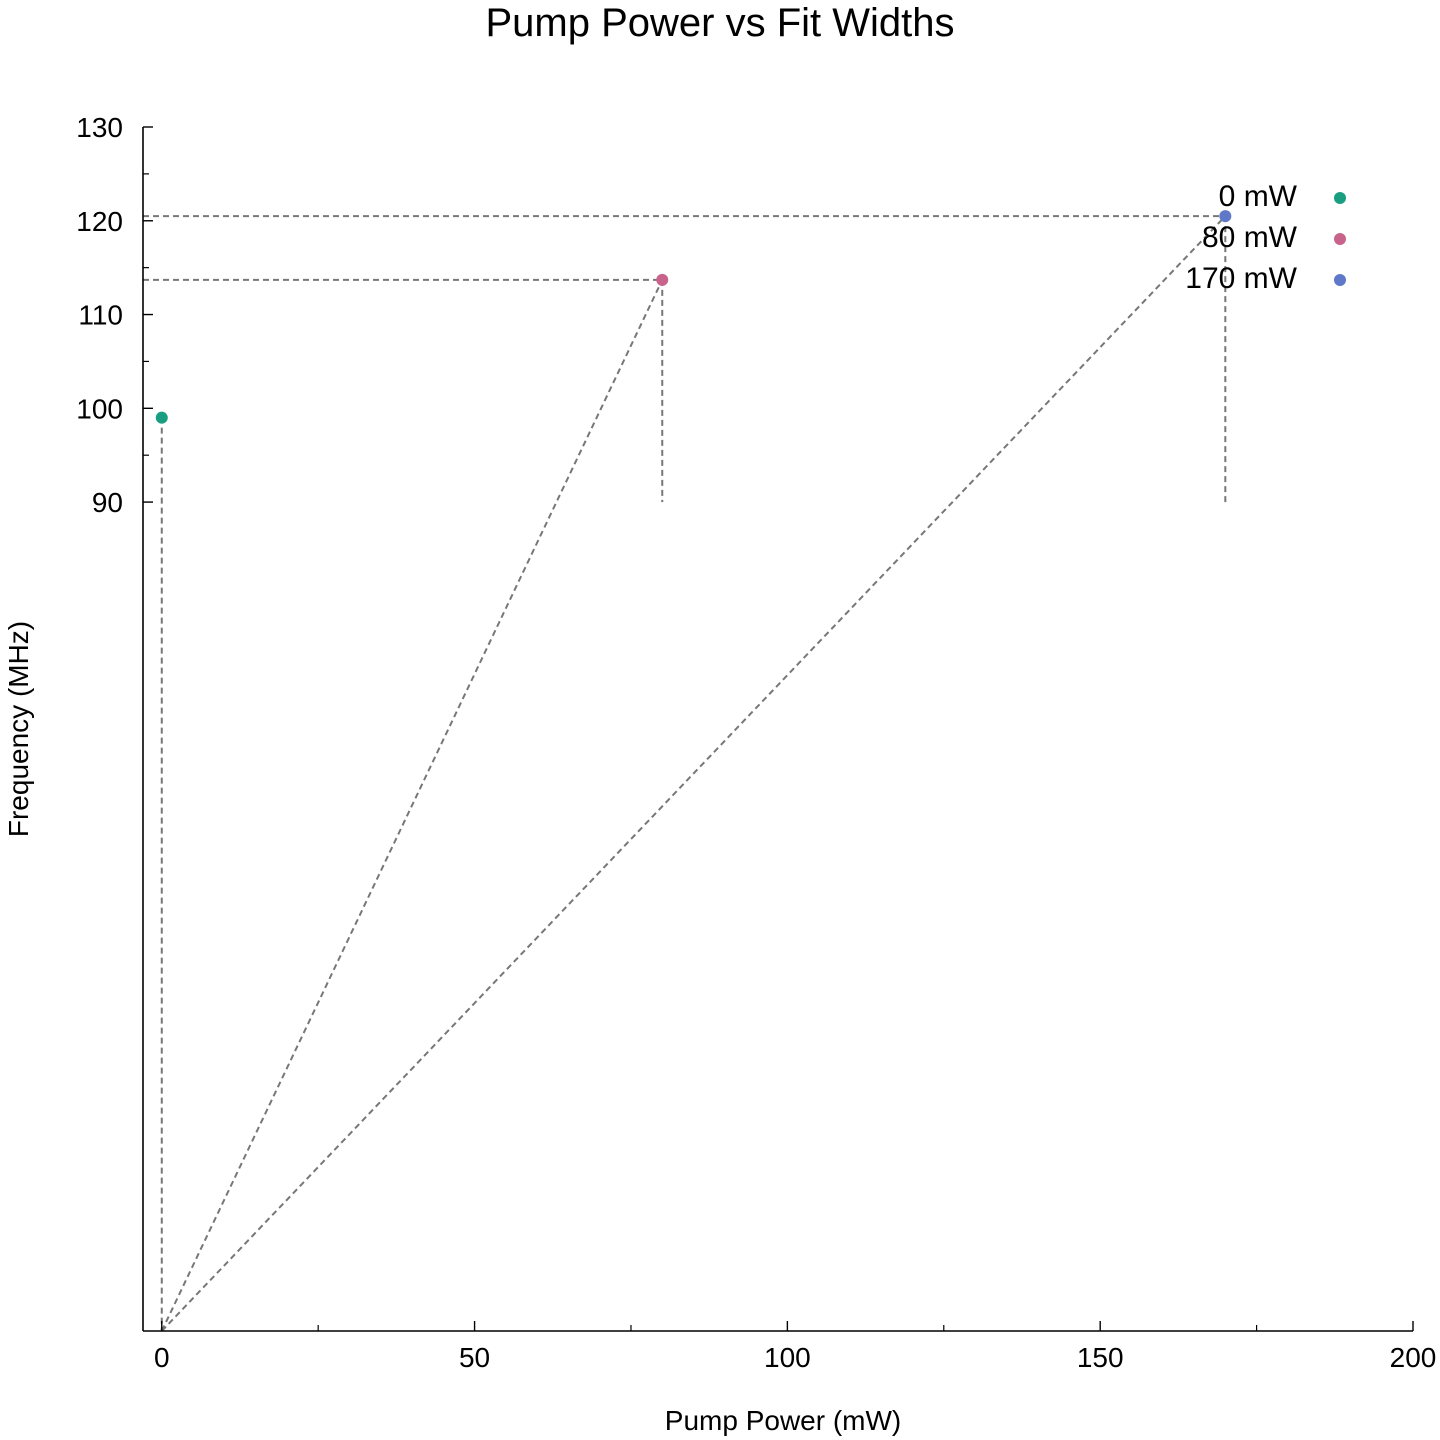 Image resolution: width=1440 pixels, height=1440 pixels. Describe the element at coordinates (1258, 196) in the screenshot. I see `legend-label: 0 mW` at that location.